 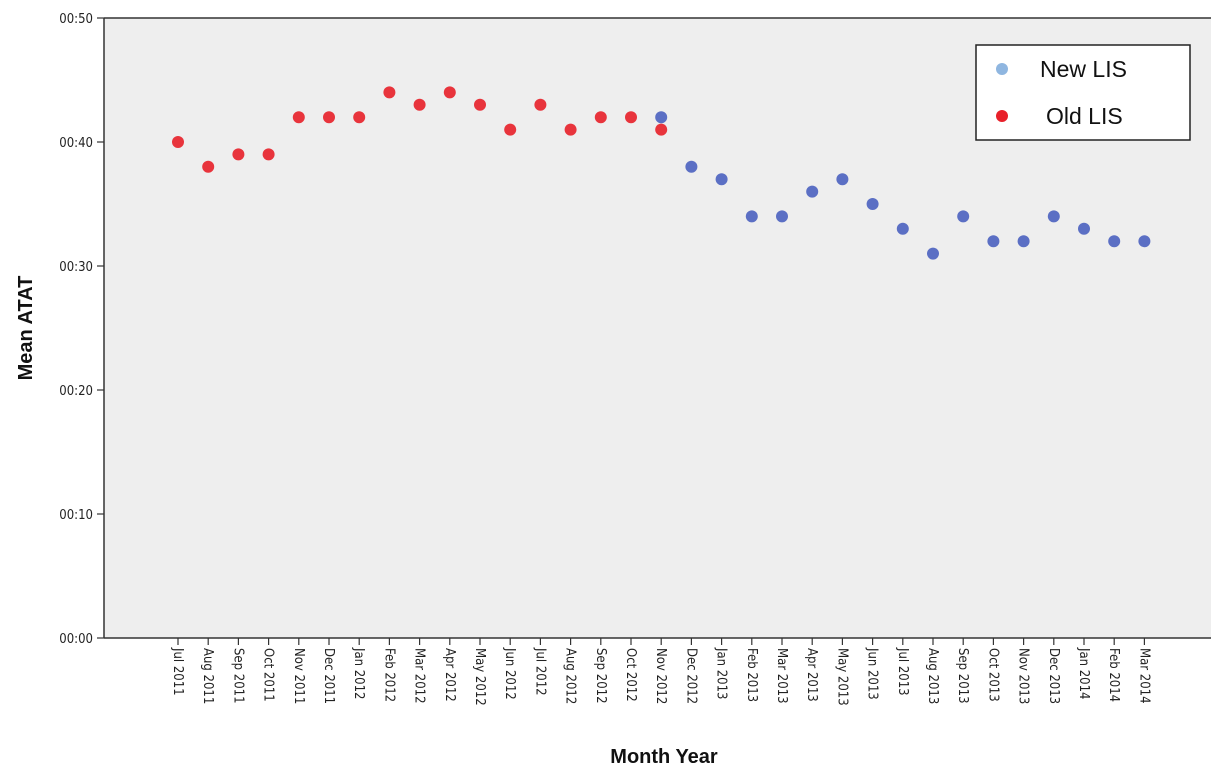 What do you see at coordinates (238, 154) in the screenshot?
I see `point-old-lis-sep-2011` at bounding box center [238, 154].